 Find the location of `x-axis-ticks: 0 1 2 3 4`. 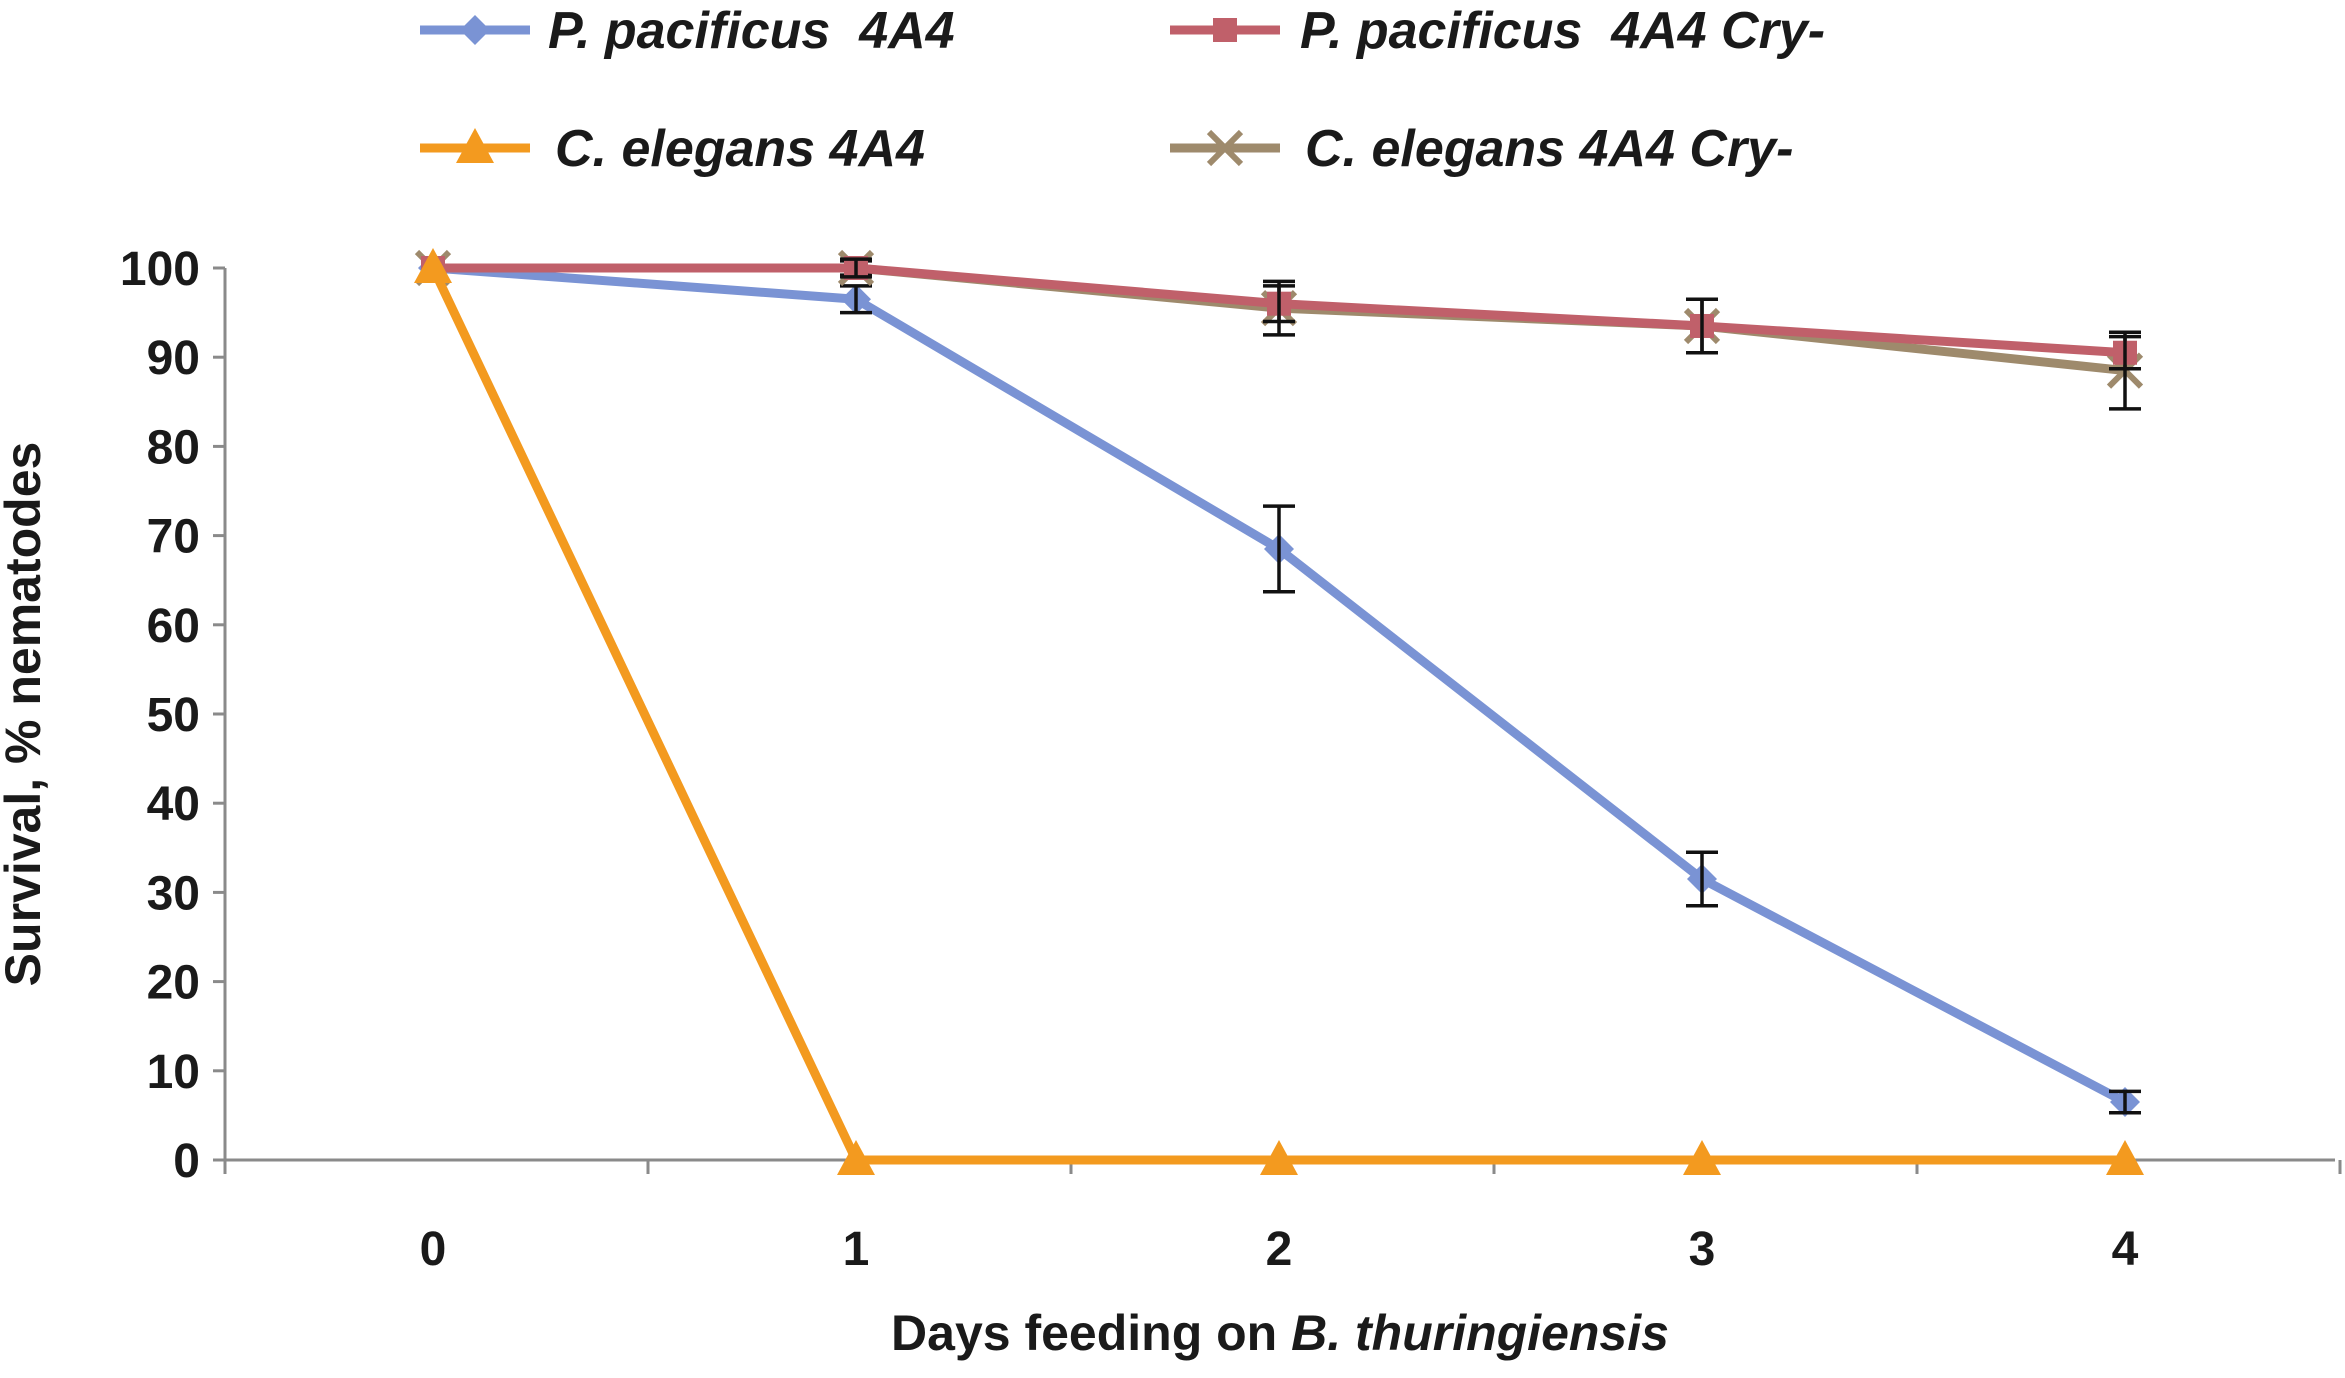

x-axis-ticks: 0 1 2 3 4 is located at coordinates (1282, 1218).